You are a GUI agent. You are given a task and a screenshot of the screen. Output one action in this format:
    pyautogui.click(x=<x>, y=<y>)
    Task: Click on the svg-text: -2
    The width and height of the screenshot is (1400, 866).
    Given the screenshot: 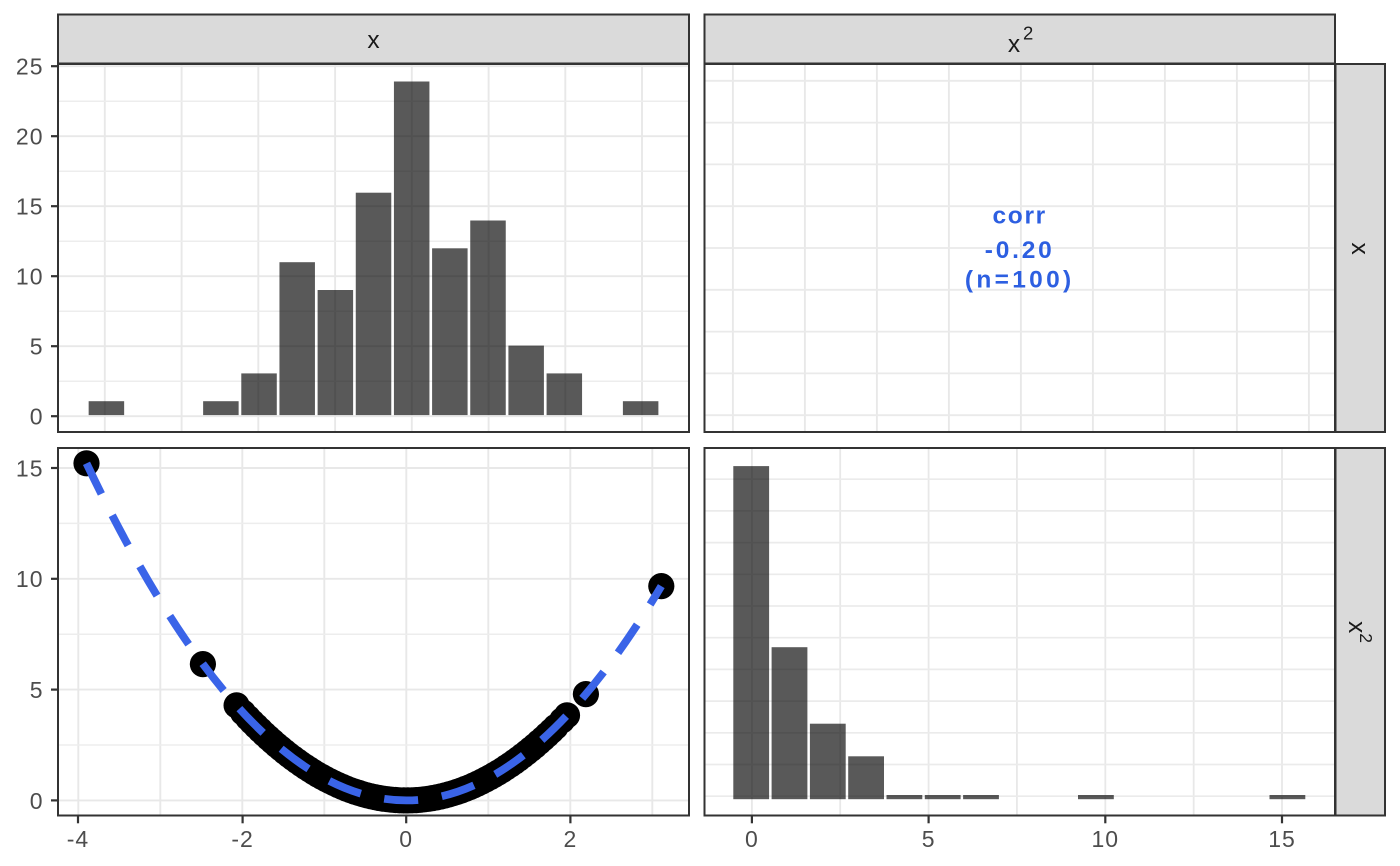 What is the action you would take?
    pyautogui.click(x=242, y=839)
    